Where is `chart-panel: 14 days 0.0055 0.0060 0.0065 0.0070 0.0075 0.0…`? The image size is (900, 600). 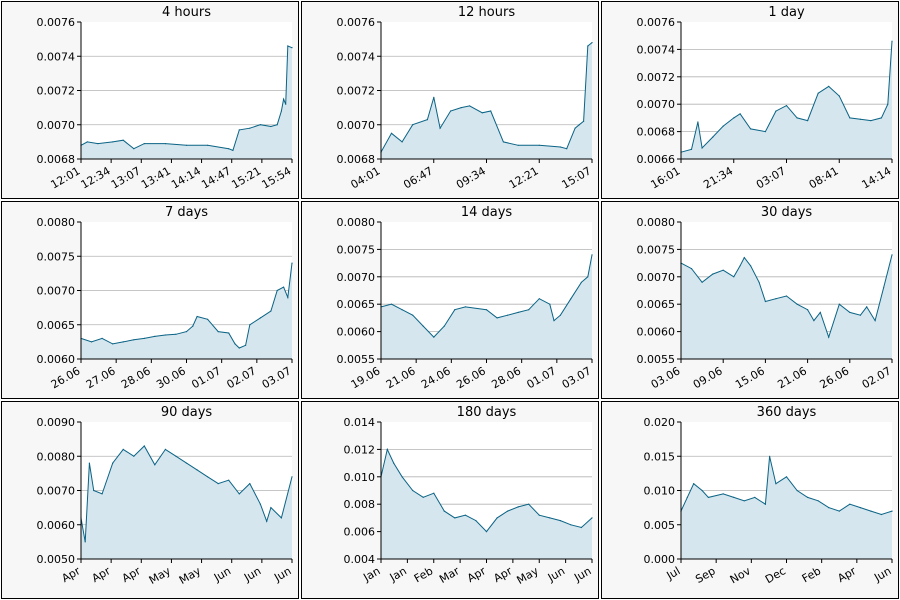
chart-panel: 14 days 0.0055 0.0060 0.0065 0.0070 0.0075 0.0… is located at coordinates (450, 300).